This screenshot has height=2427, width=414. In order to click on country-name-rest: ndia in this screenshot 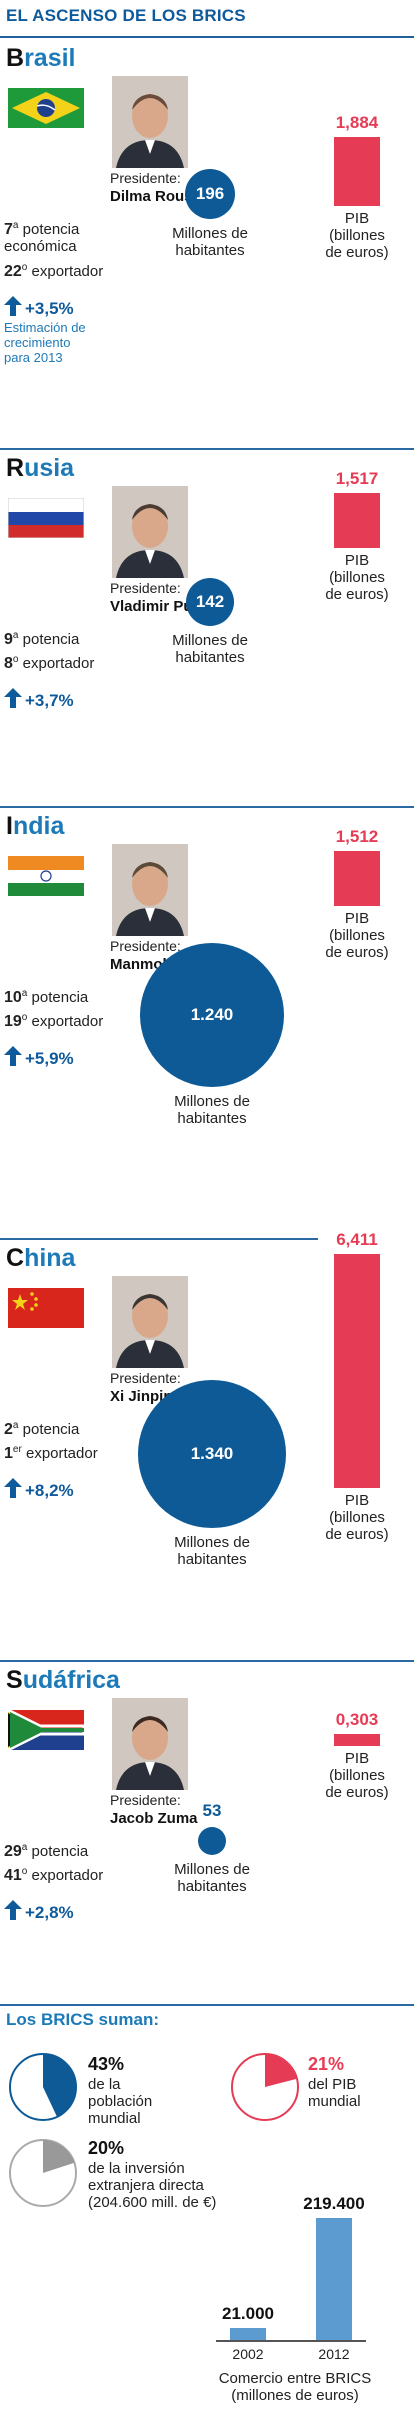, I will do `click(38, 826)`.